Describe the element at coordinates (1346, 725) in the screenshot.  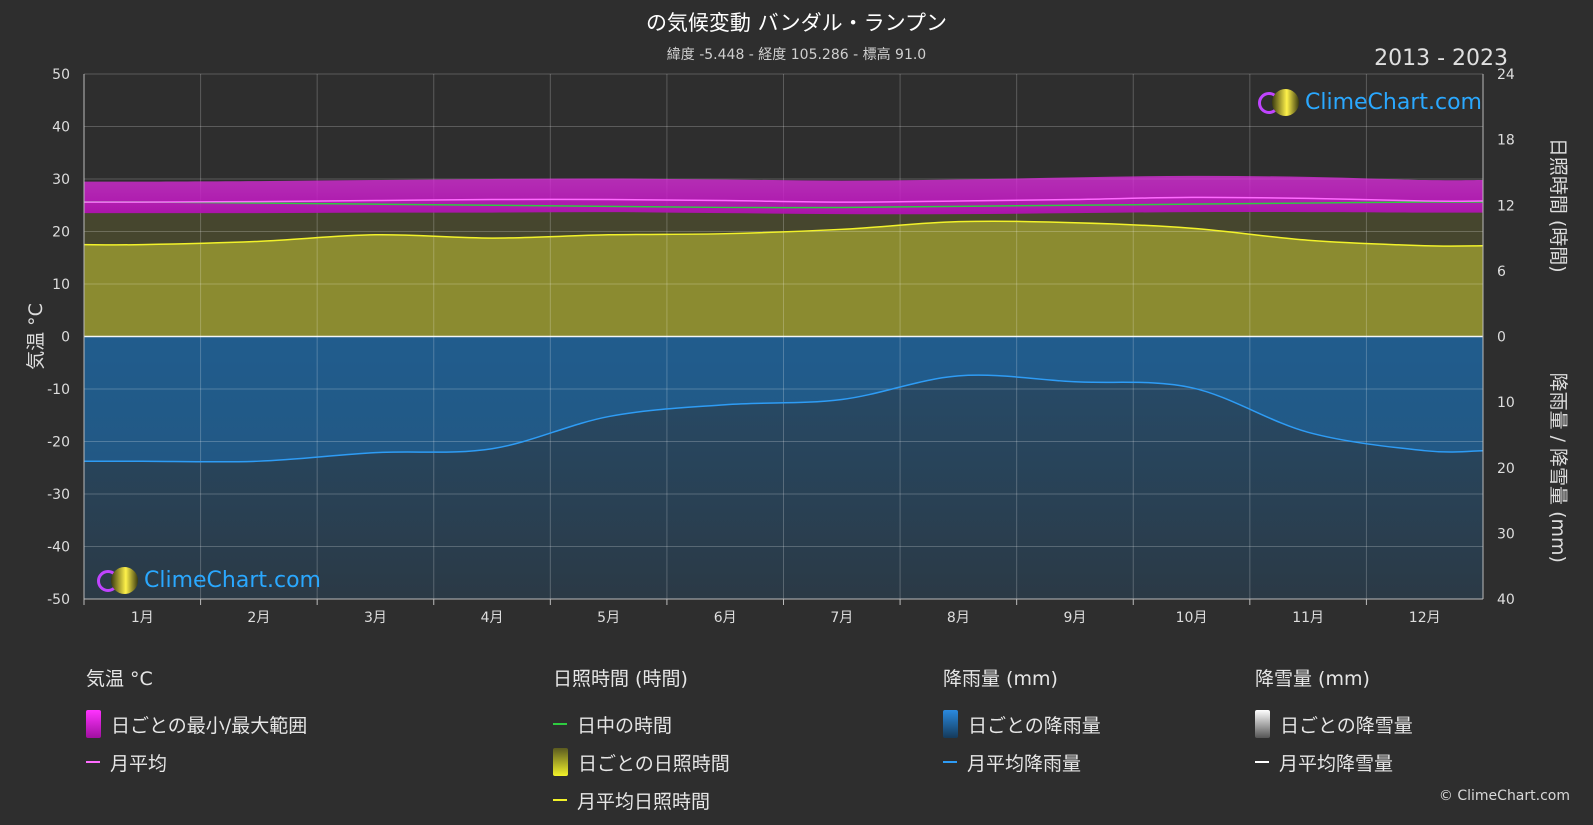
I see `legend-label: 日ごとの降雪量` at that location.